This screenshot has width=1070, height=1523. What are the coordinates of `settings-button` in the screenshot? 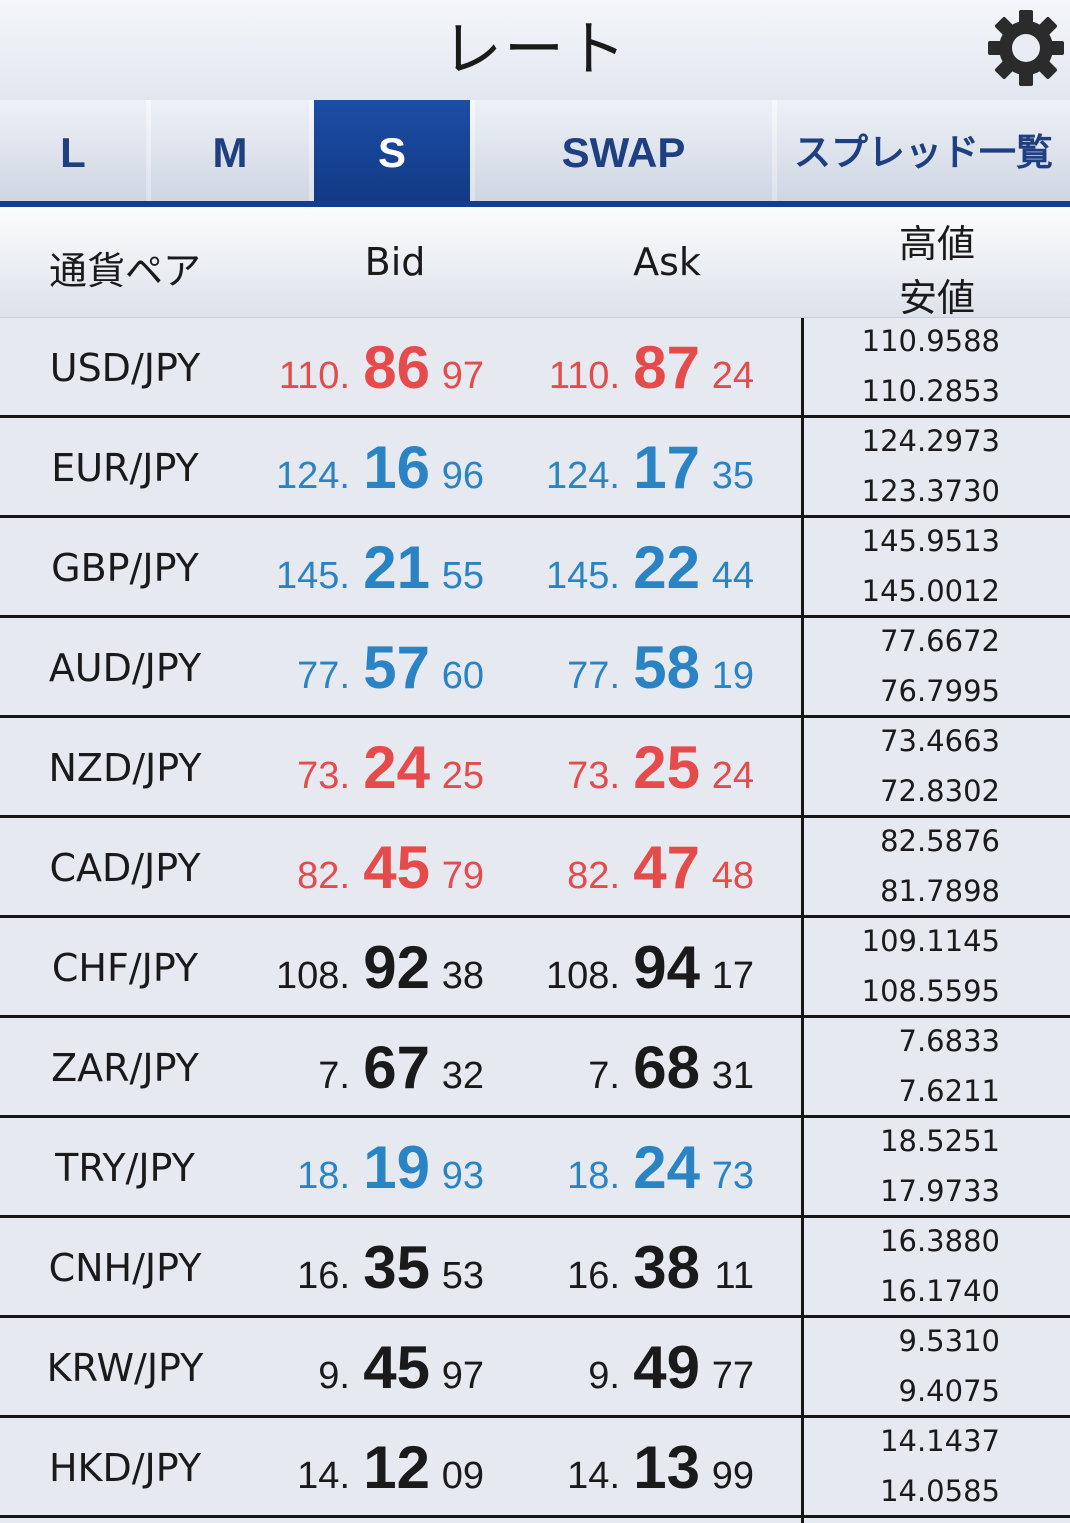 It's located at (1026, 48).